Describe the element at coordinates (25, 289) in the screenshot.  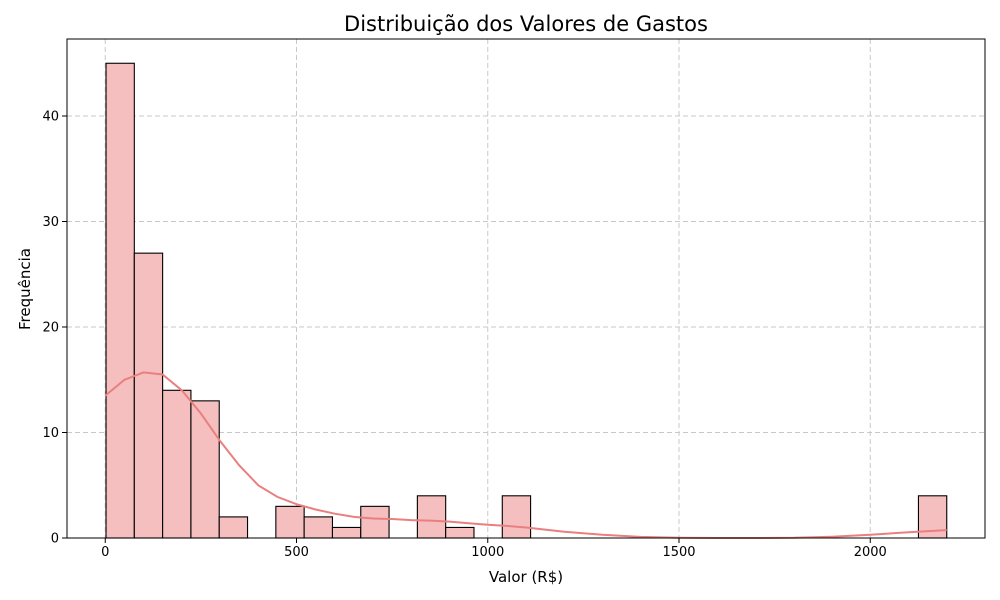
I see `y-axis-label: Frequência` at that location.